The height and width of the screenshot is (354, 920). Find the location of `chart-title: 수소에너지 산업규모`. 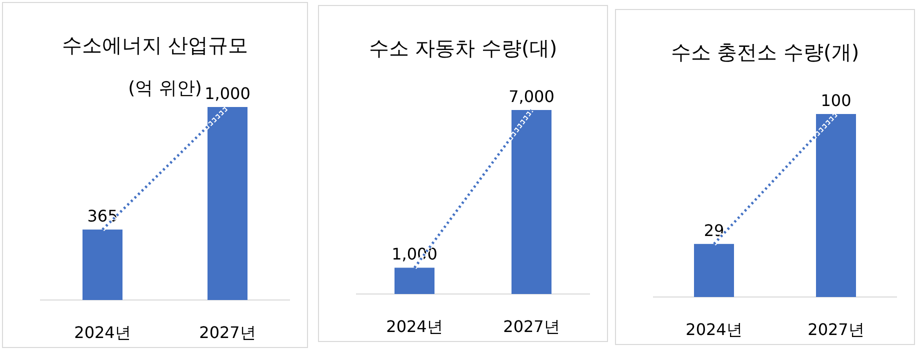

chart-title: 수소에너지 산업규모 is located at coordinates (155, 45).